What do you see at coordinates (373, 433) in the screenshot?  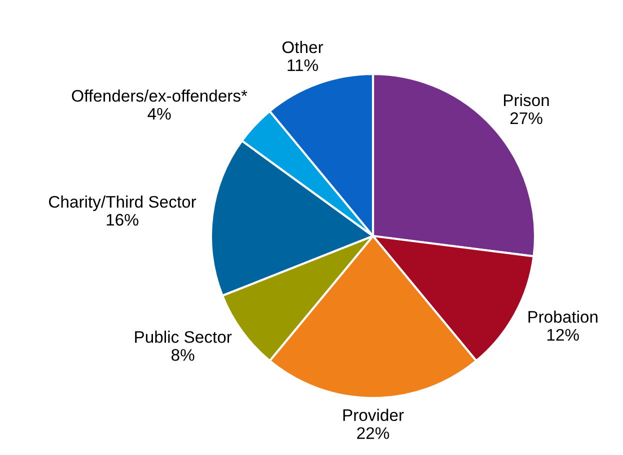 I see `data-label: 22%` at bounding box center [373, 433].